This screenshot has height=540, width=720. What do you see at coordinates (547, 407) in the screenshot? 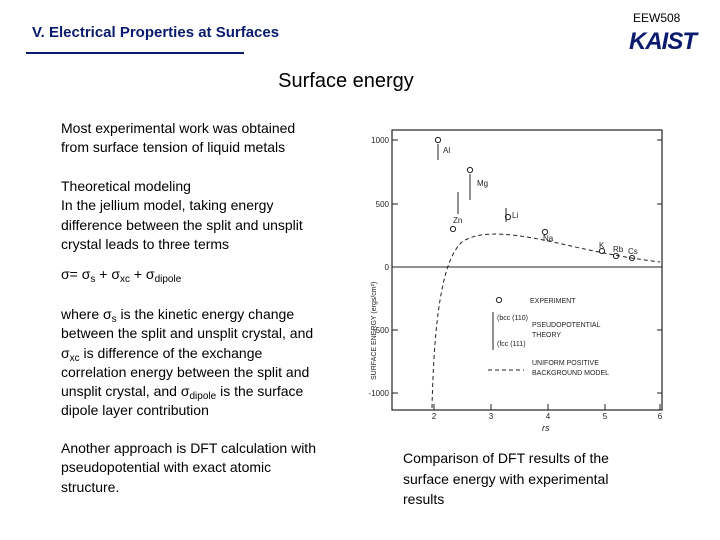
I see `x-ticks` at bounding box center [547, 407].